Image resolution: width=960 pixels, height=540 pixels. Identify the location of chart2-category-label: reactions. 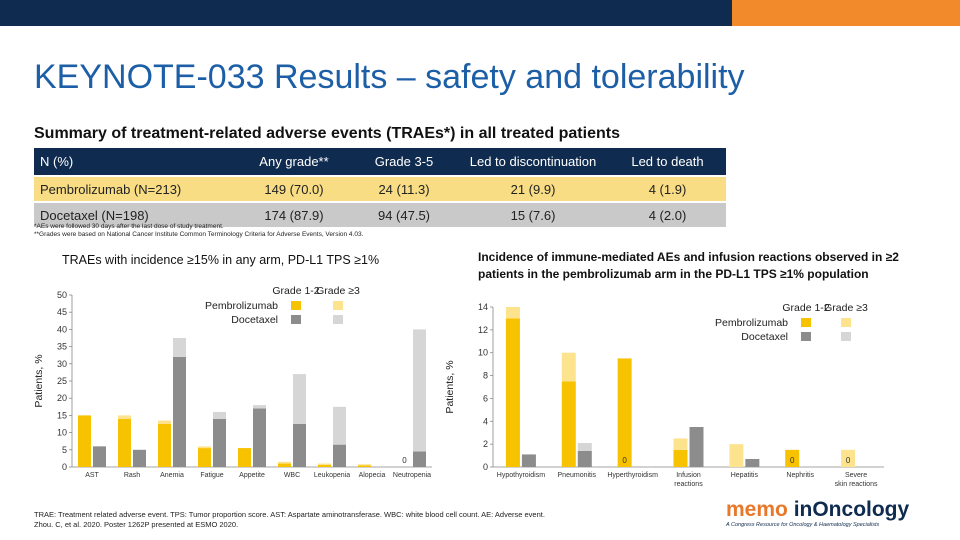
(688, 484).